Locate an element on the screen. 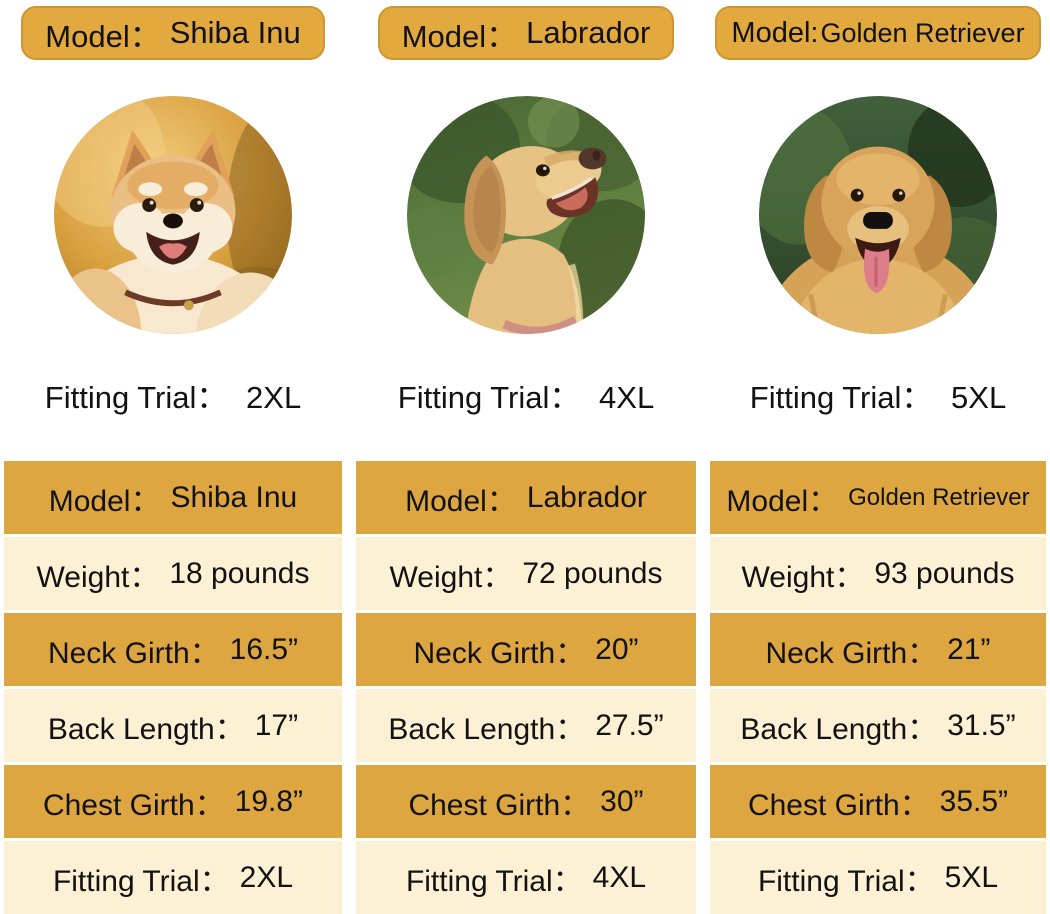  model-badge-value: Golden Retriever is located at coordinates (922, 32).